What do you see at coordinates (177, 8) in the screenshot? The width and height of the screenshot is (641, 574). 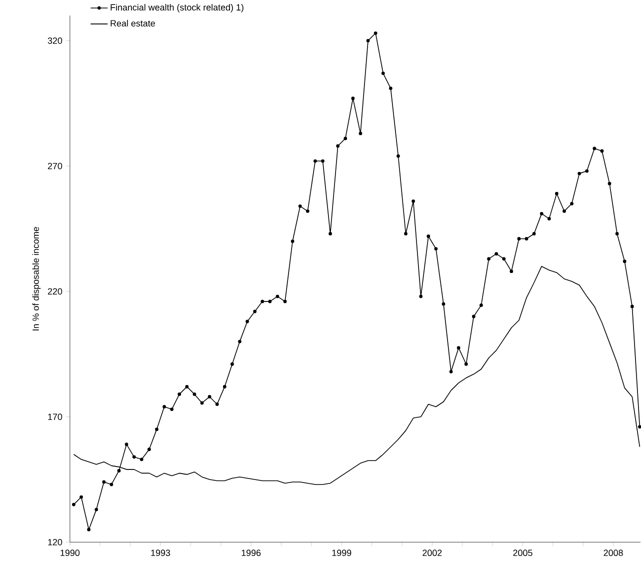 I see `legend-label: Financial wealth (stock related) 1)` at bounding box center [177, 8].